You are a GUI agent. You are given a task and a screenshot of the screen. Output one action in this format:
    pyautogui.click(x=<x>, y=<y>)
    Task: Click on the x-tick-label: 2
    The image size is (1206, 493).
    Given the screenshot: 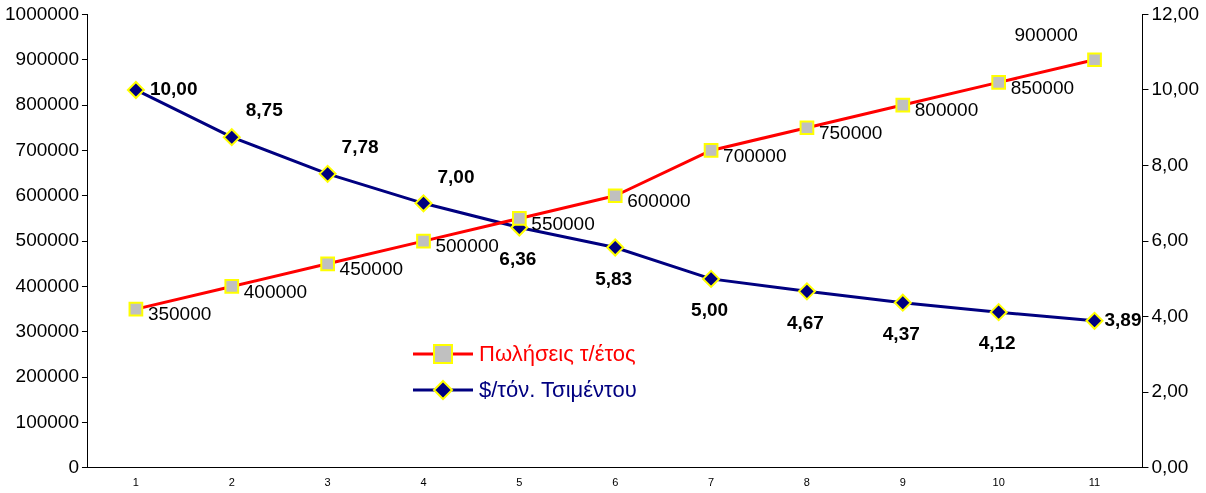 What is the action you would take?
    pyautogui.click(x=231, y=482)
    